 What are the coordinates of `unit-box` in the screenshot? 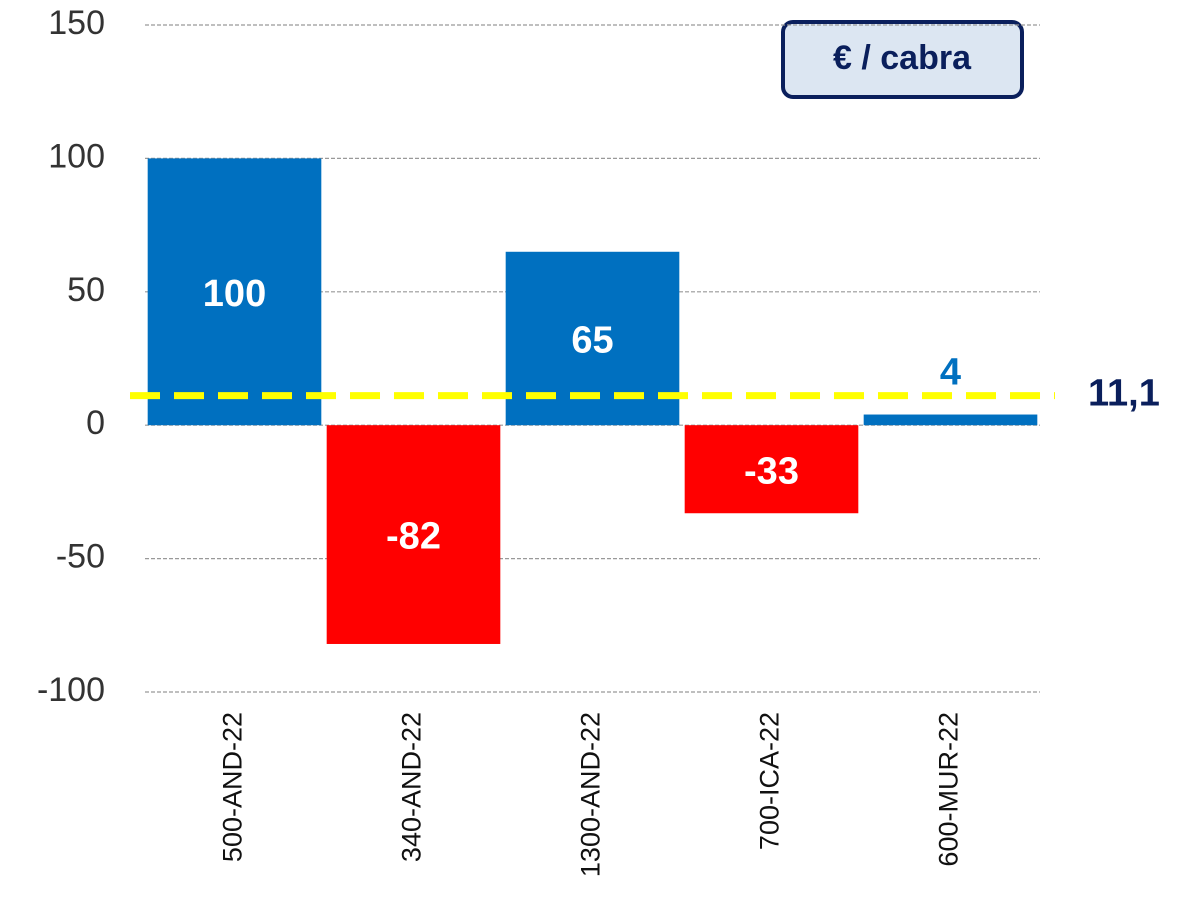 It's located at (902, 59).